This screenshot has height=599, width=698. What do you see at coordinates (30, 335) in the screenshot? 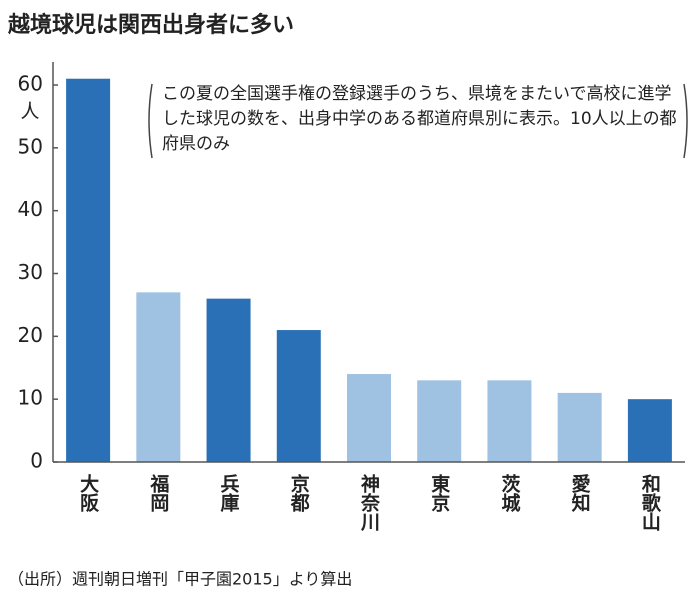
I see `y-tick-label: 20` at bounding box center [30, 335].